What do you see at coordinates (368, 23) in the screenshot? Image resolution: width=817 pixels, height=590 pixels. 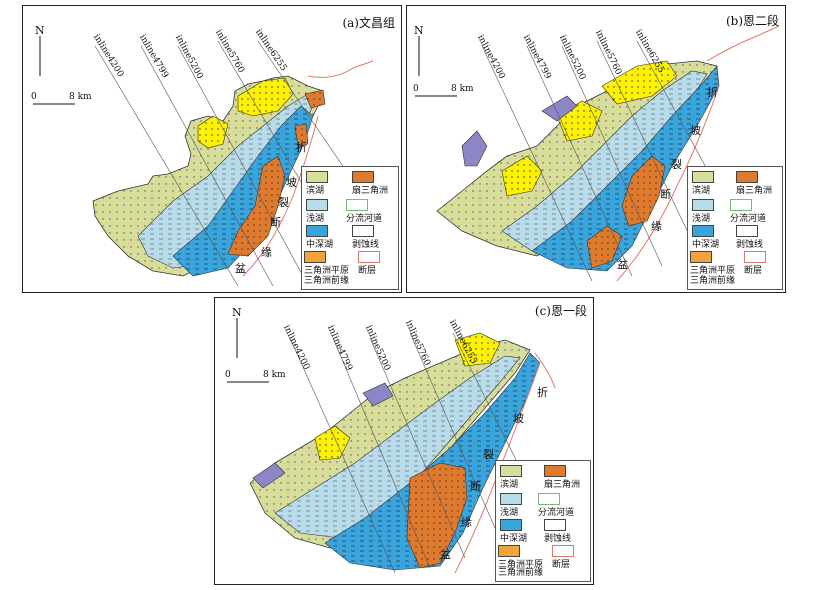 I see `panel-title: (a)文昌组` at bounding box center [368, 23].